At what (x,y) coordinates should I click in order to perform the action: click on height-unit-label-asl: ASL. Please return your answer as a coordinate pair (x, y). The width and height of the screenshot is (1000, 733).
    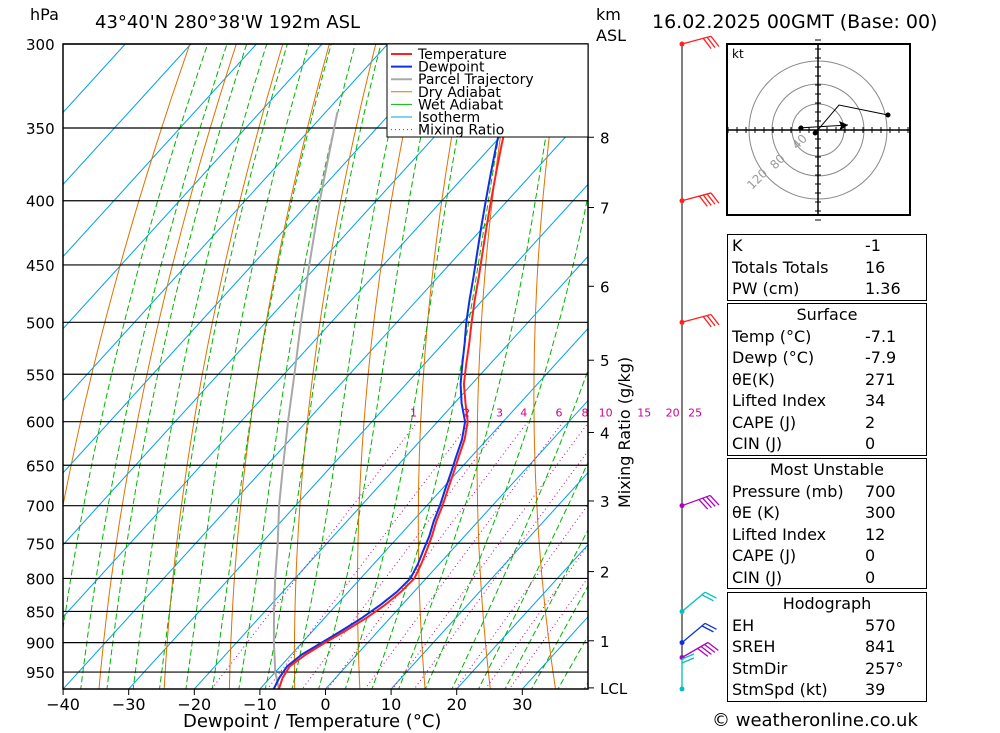
    Looking at the image, I should click on (611, 35).